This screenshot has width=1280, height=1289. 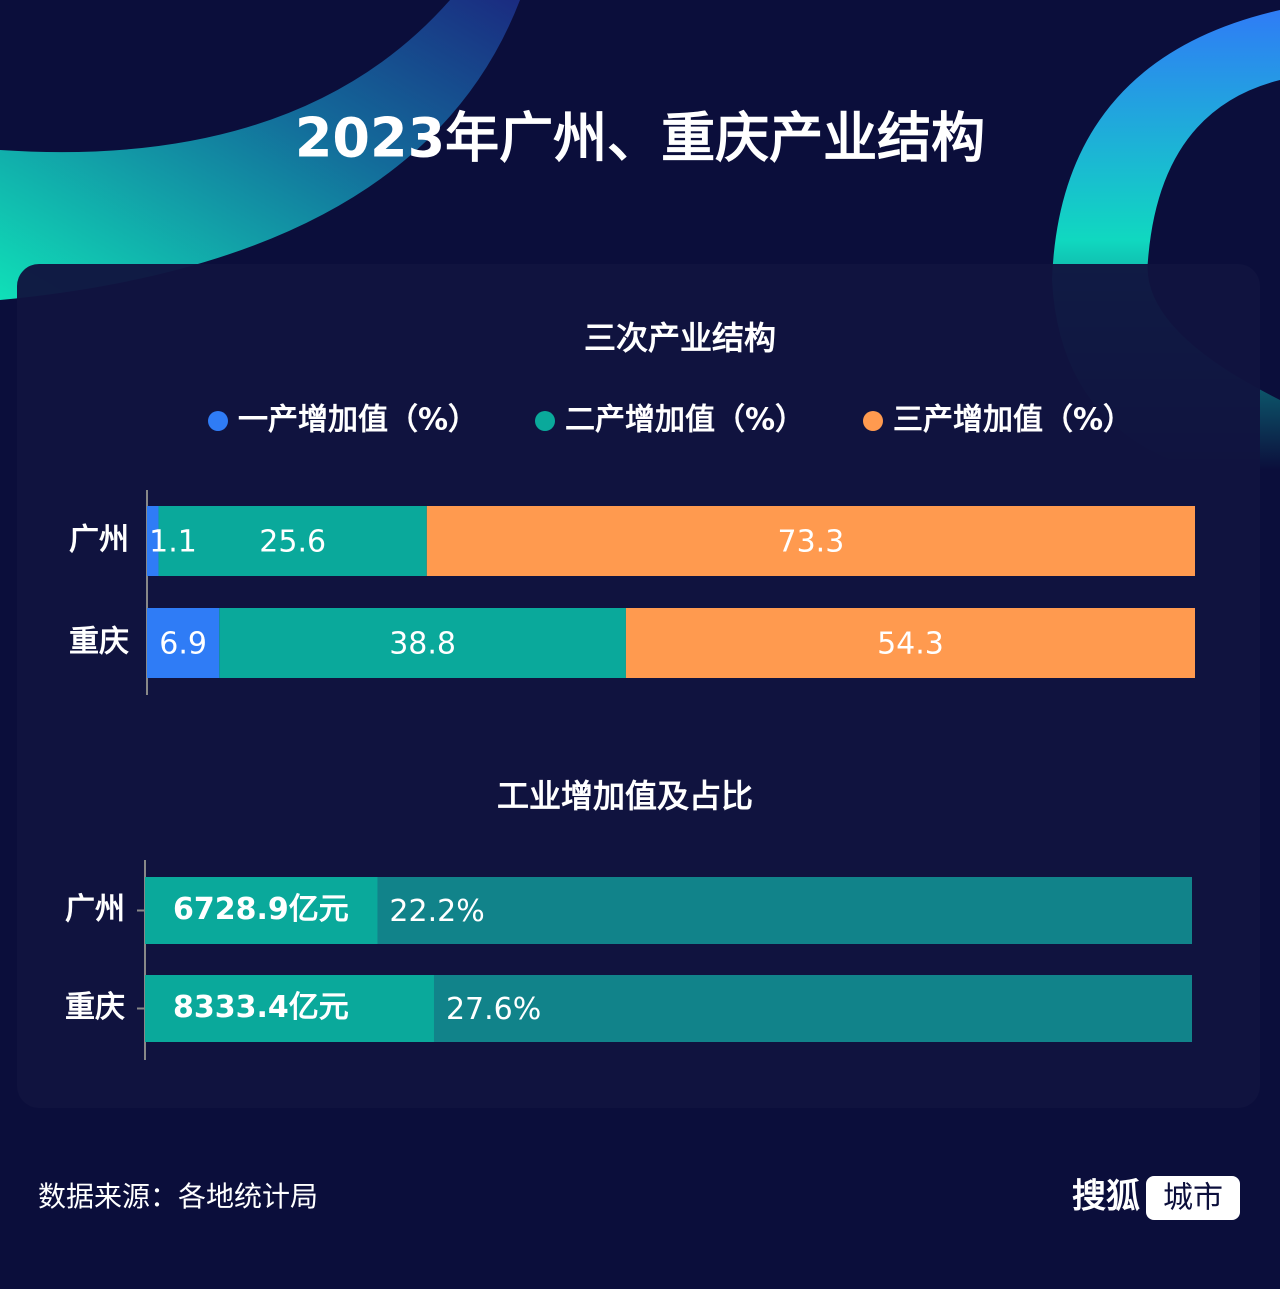 I want to click on data-label: 6.9, so click(x=183, y=644).